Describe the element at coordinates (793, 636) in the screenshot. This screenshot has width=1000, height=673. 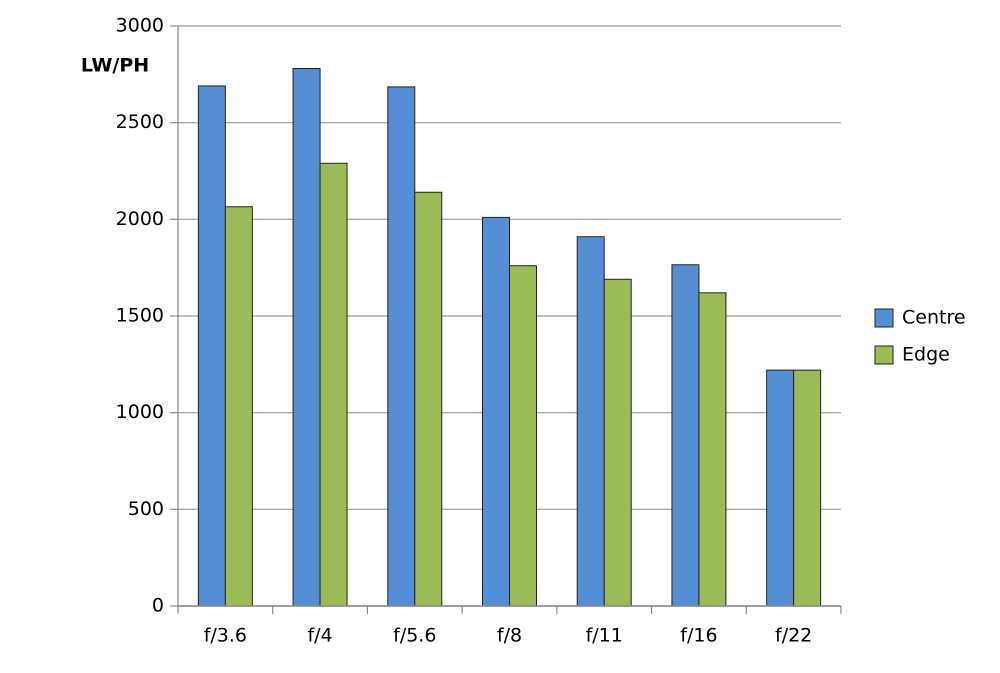
I see `x-tick-label: f/22` at that location.